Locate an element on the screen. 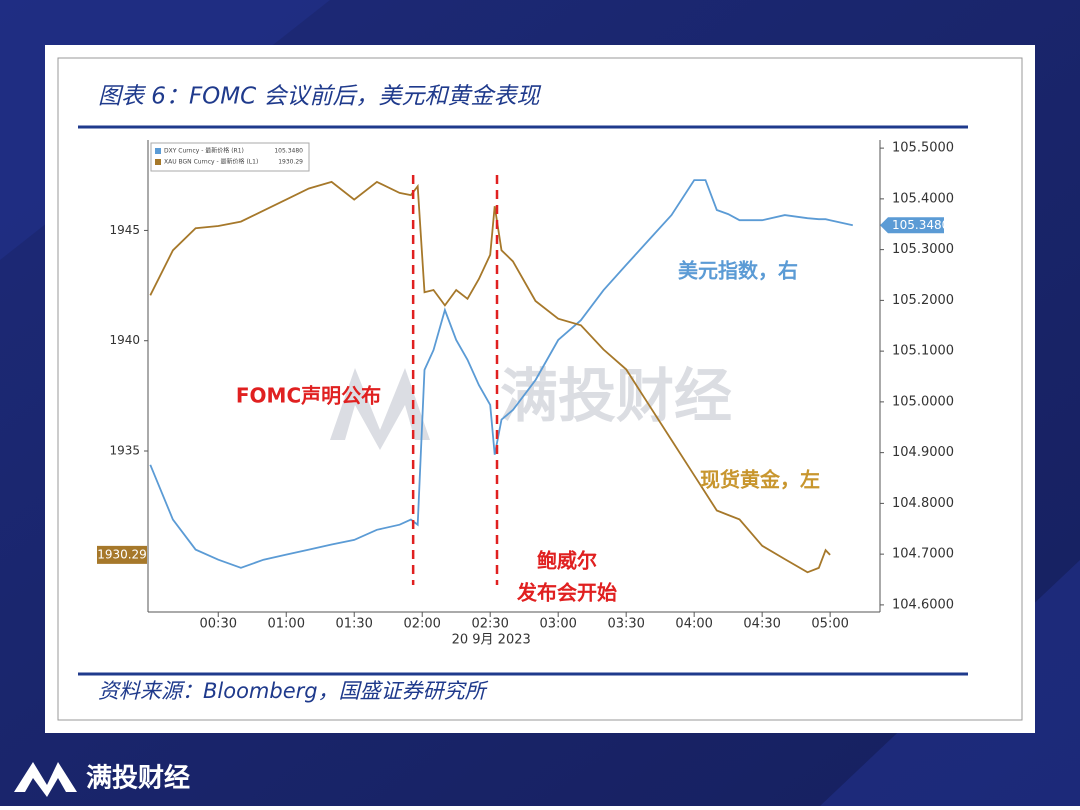 This screenshot has height=810, width=1080. event-label: 鲍威尔 is located at coordinates (567, 561).